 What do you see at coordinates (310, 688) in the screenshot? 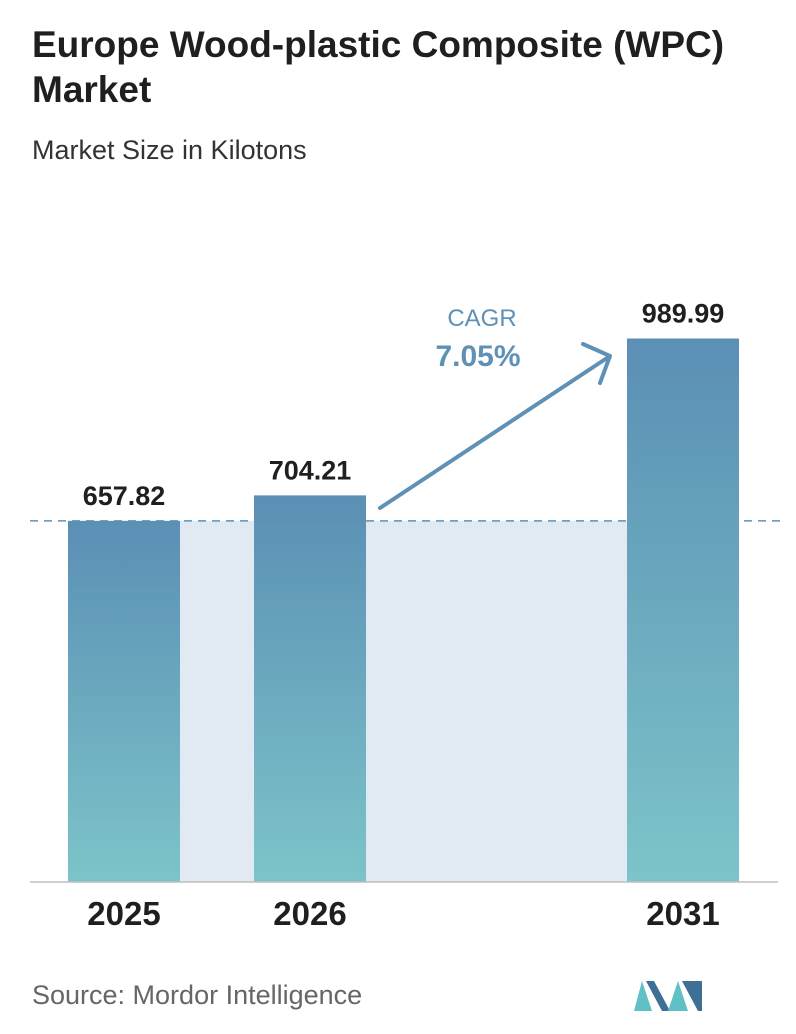
I see `bar-2026` at bounding box center [310, 688].